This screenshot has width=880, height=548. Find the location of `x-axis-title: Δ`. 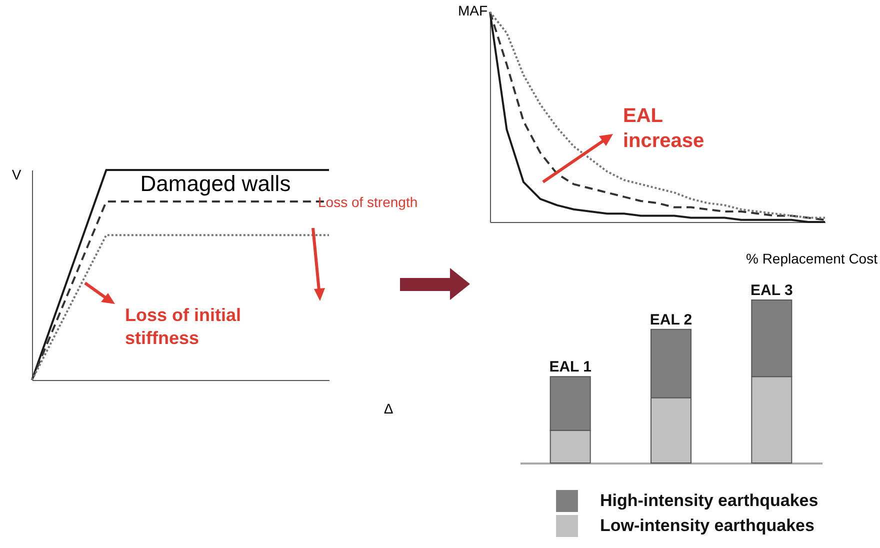

x-axis-title: Δ is located at coordinates (389, 408).